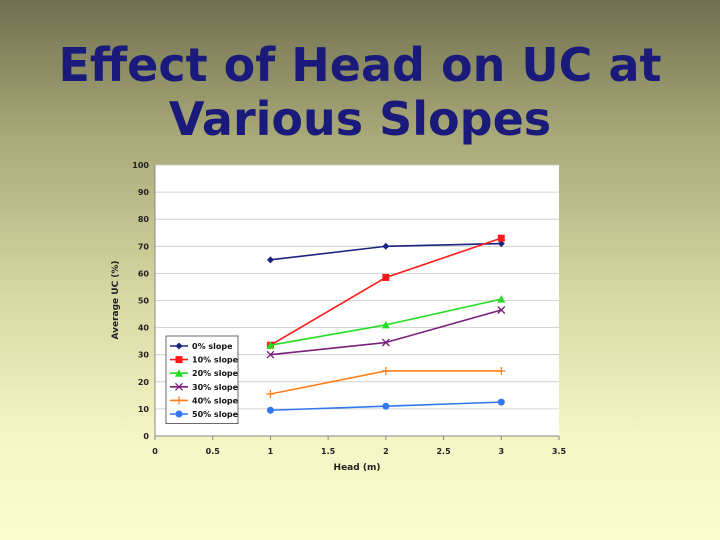 Image resolution: width=720 pixels, height=540 pixels. I want to click on legend-item: 0% slope, so click(201, 346).